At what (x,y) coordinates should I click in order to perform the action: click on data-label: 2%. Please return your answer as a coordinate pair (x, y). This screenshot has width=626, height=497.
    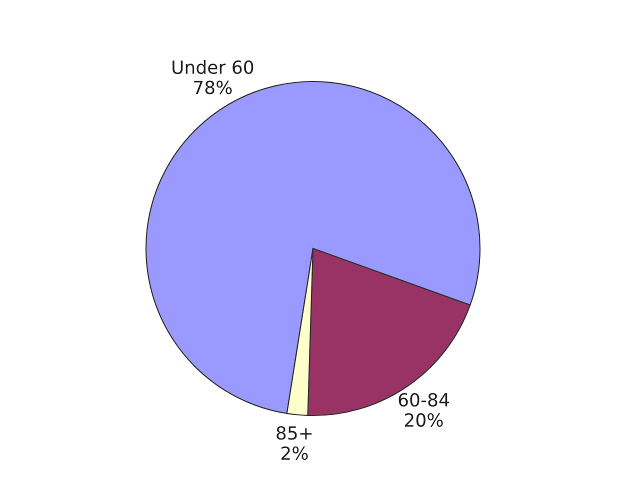
    Looking at the image, I should click on (294, 453).